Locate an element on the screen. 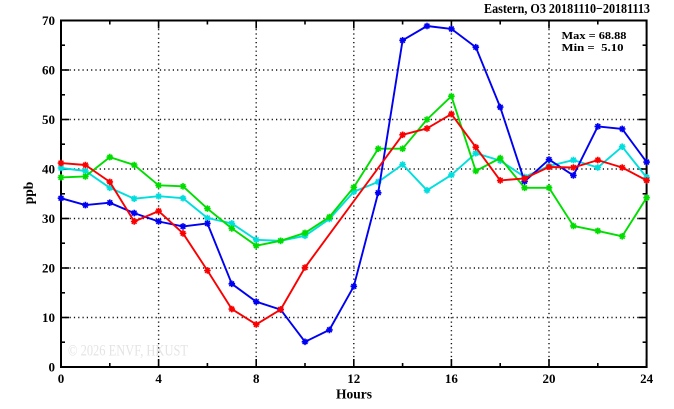  svg-text: 30 is located at coordinates (48, 218).